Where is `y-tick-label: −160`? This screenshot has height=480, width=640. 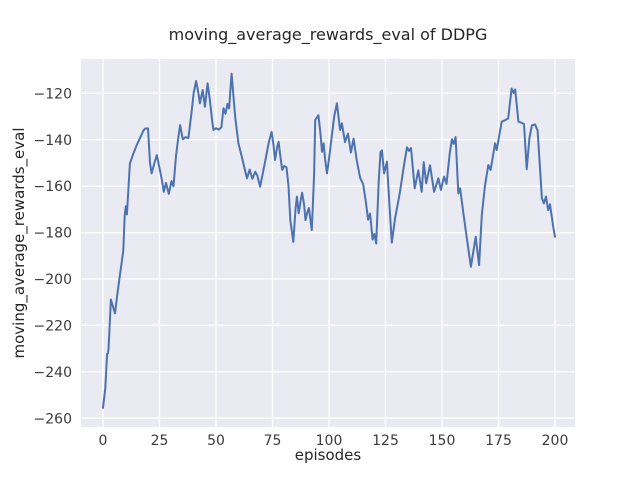
y-tick-label: −160 is located at coordinates (53, 187).